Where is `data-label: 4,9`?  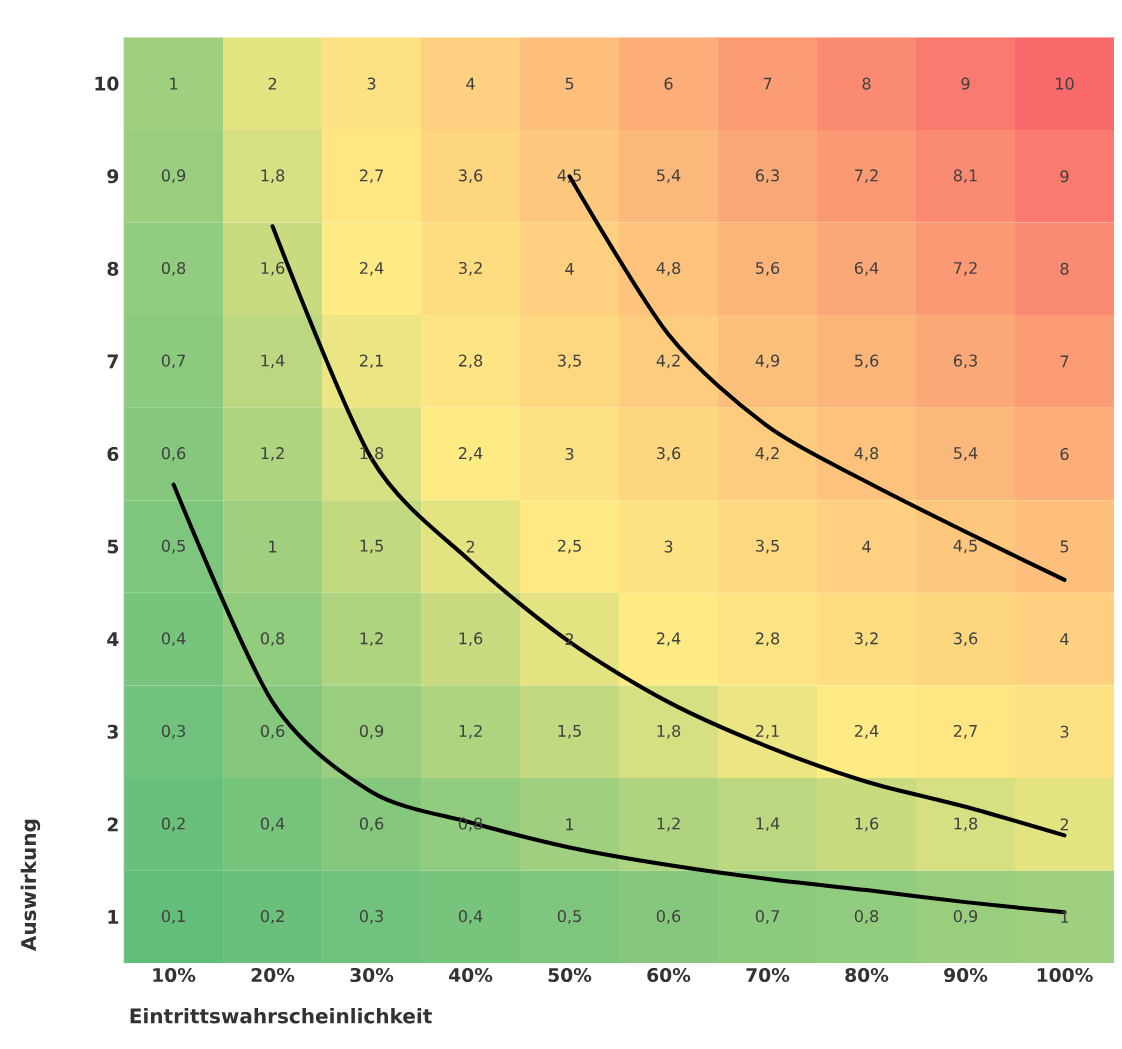
data-label: 4,9 is located at coordinates (767, 361).